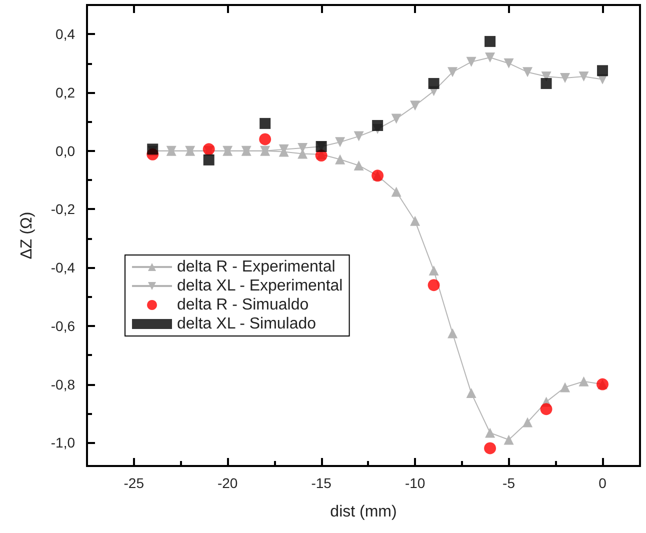 The height and width of the screenshot is (533, 646). I want to click on y-axis-title: ΔZ (Ω), so click(27, 236).